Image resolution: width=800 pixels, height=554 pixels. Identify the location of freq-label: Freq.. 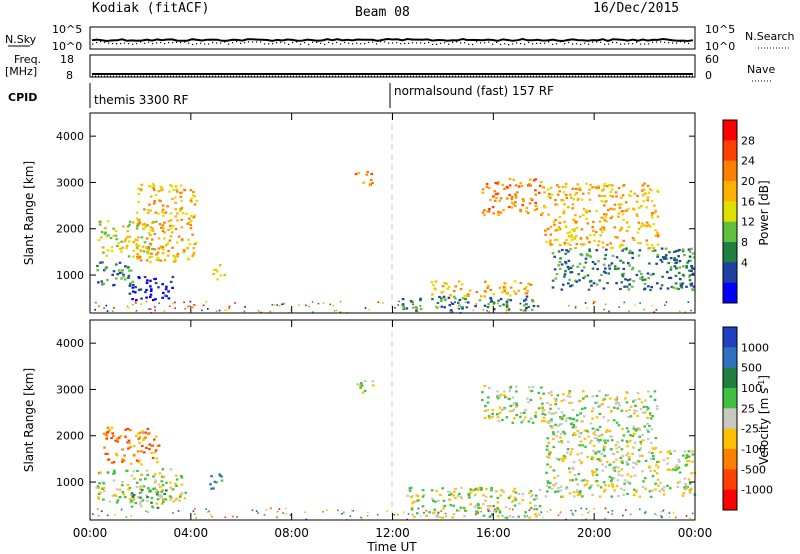
(27, 59).